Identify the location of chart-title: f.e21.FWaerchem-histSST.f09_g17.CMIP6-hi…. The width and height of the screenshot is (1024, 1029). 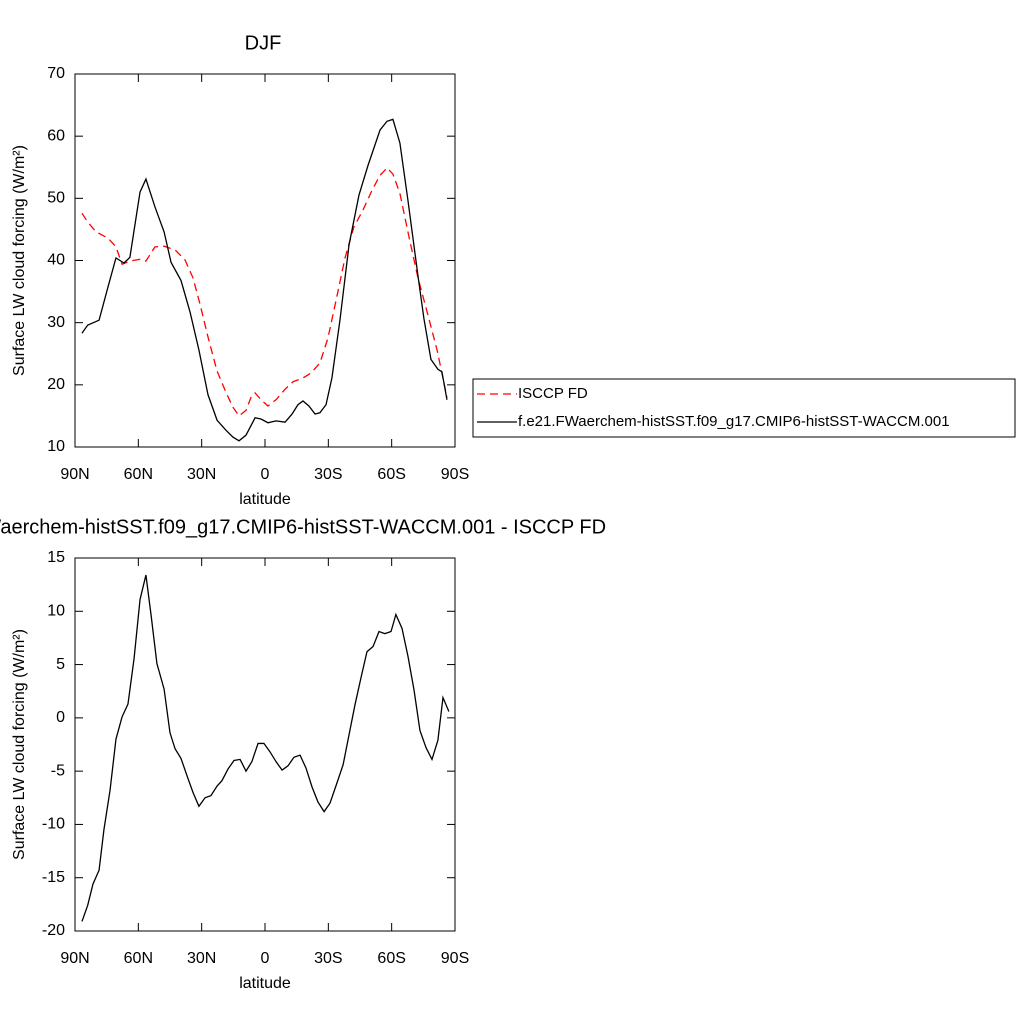
(303, 527).